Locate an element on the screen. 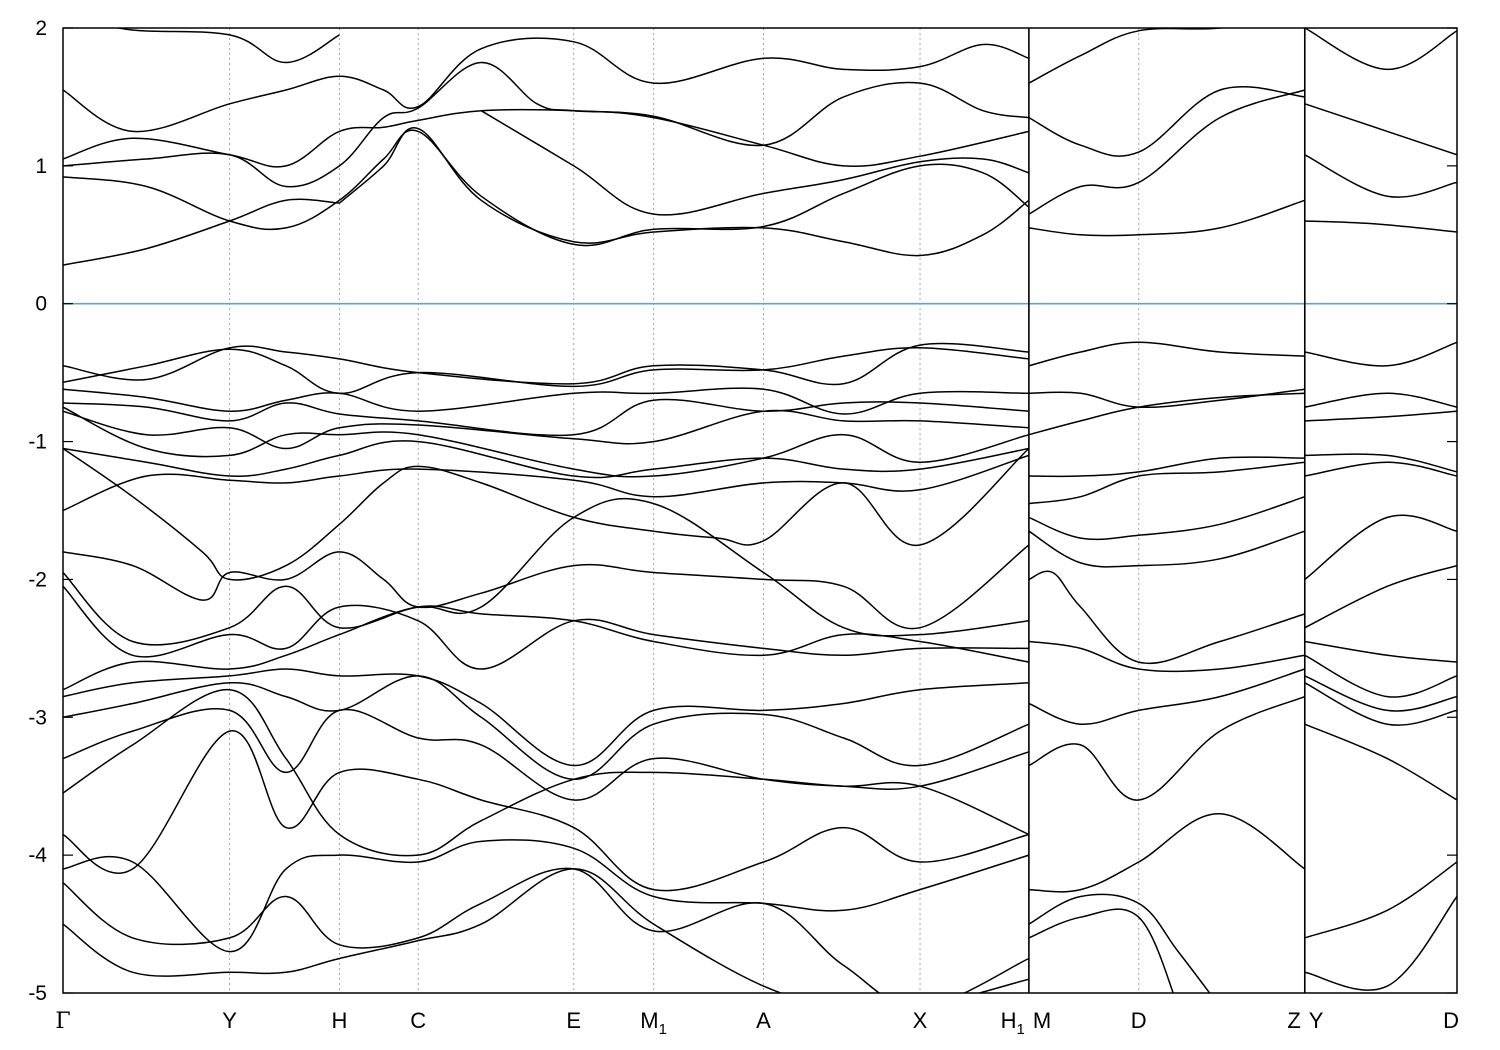 The width and height of the screenshot is (1500, 1050). kpoint-base: Y is located at coordinates (229, 1020).